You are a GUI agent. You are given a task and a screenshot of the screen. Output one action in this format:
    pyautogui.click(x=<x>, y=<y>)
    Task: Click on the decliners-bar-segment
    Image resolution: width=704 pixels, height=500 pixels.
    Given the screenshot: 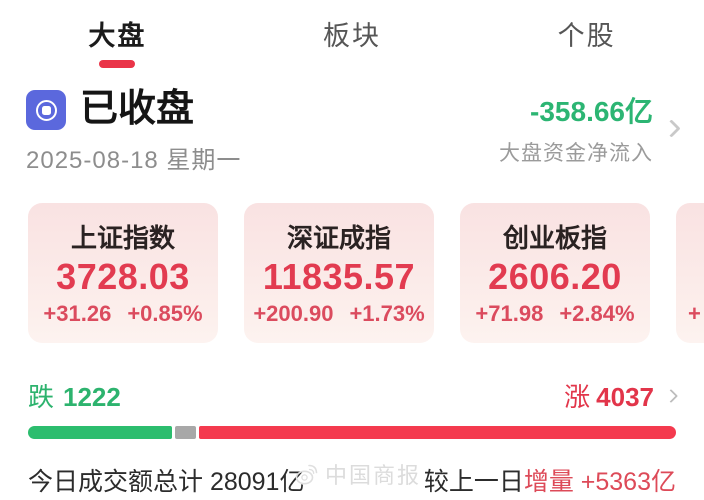 What is the action you would take?
    pyautogui.click(x=100, y=432)
    